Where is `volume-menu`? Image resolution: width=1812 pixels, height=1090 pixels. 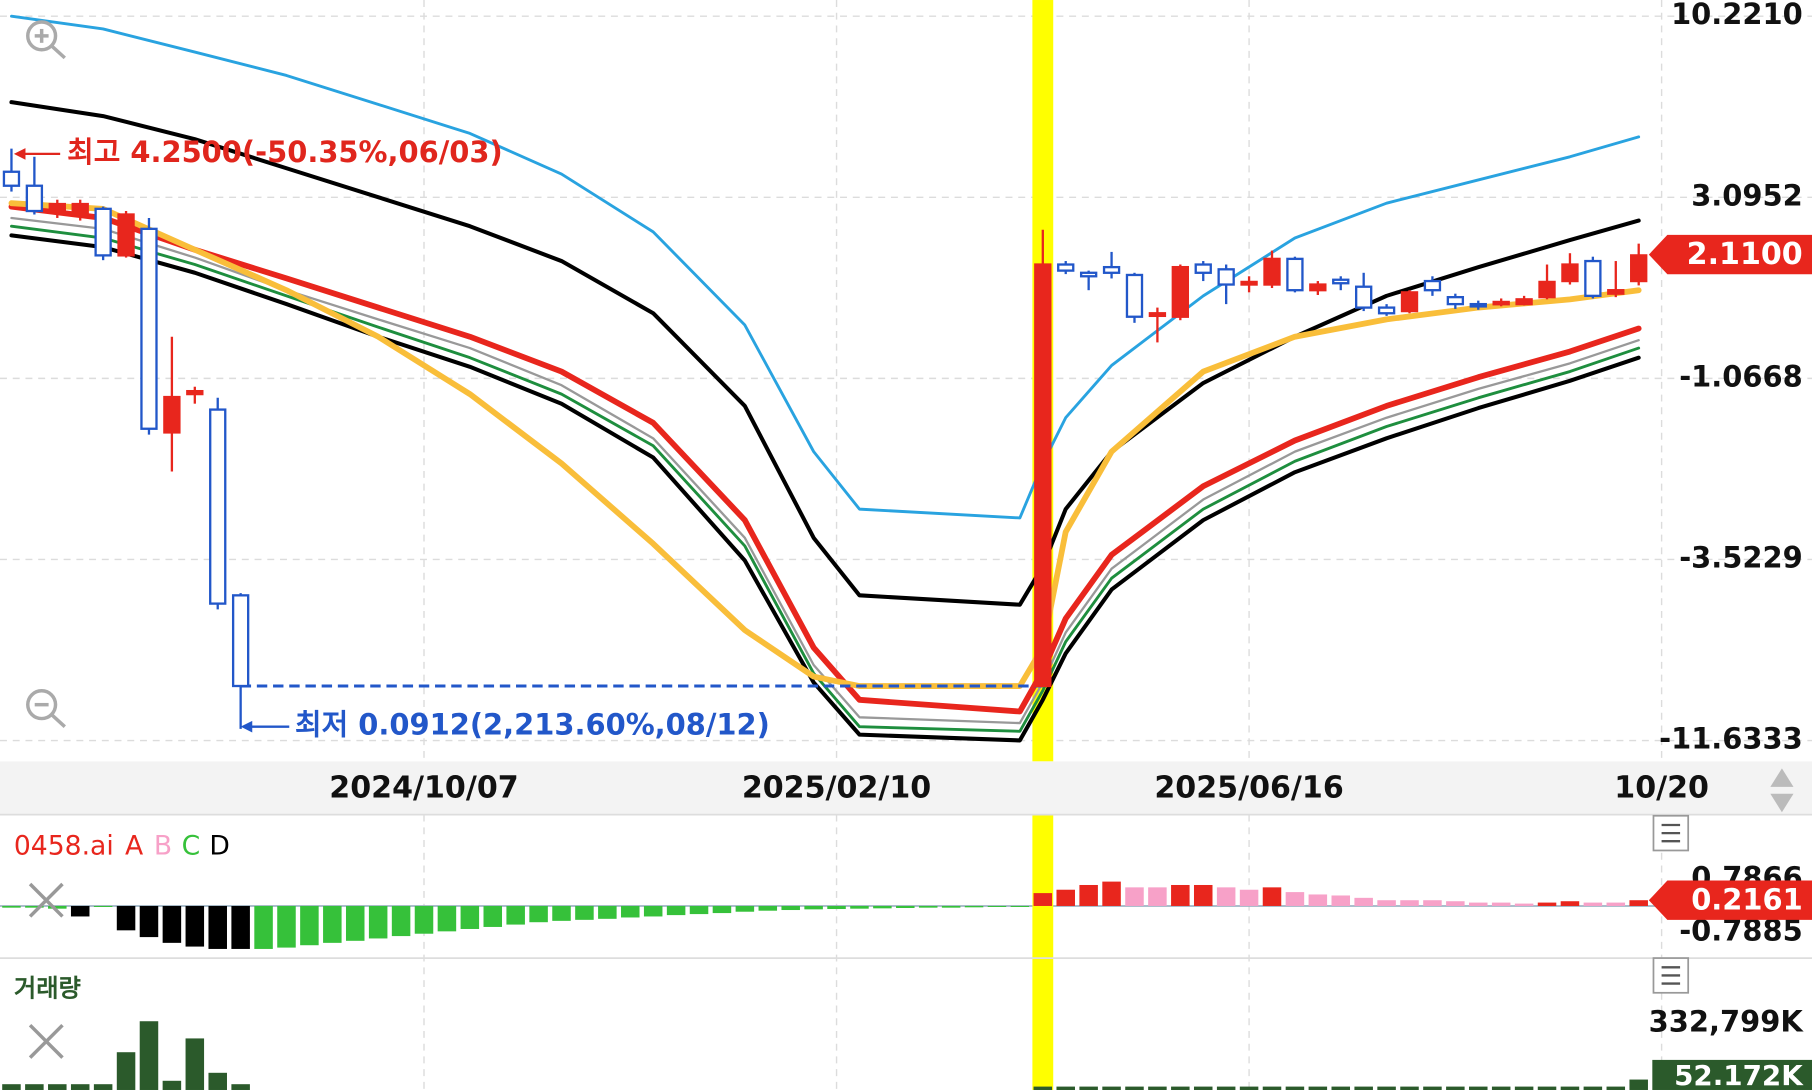
volume-menu is located at coordinates (1671, 975).